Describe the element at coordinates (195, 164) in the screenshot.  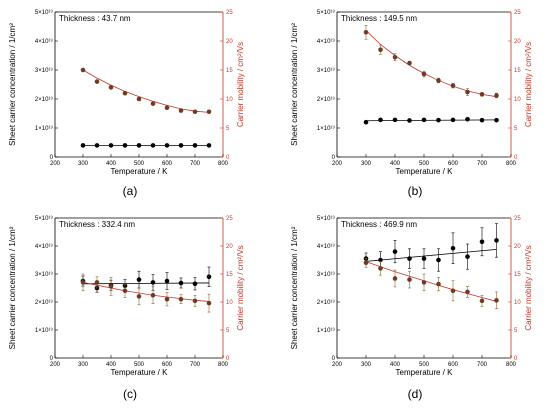
I see `x-tick-label: 700` at that location.